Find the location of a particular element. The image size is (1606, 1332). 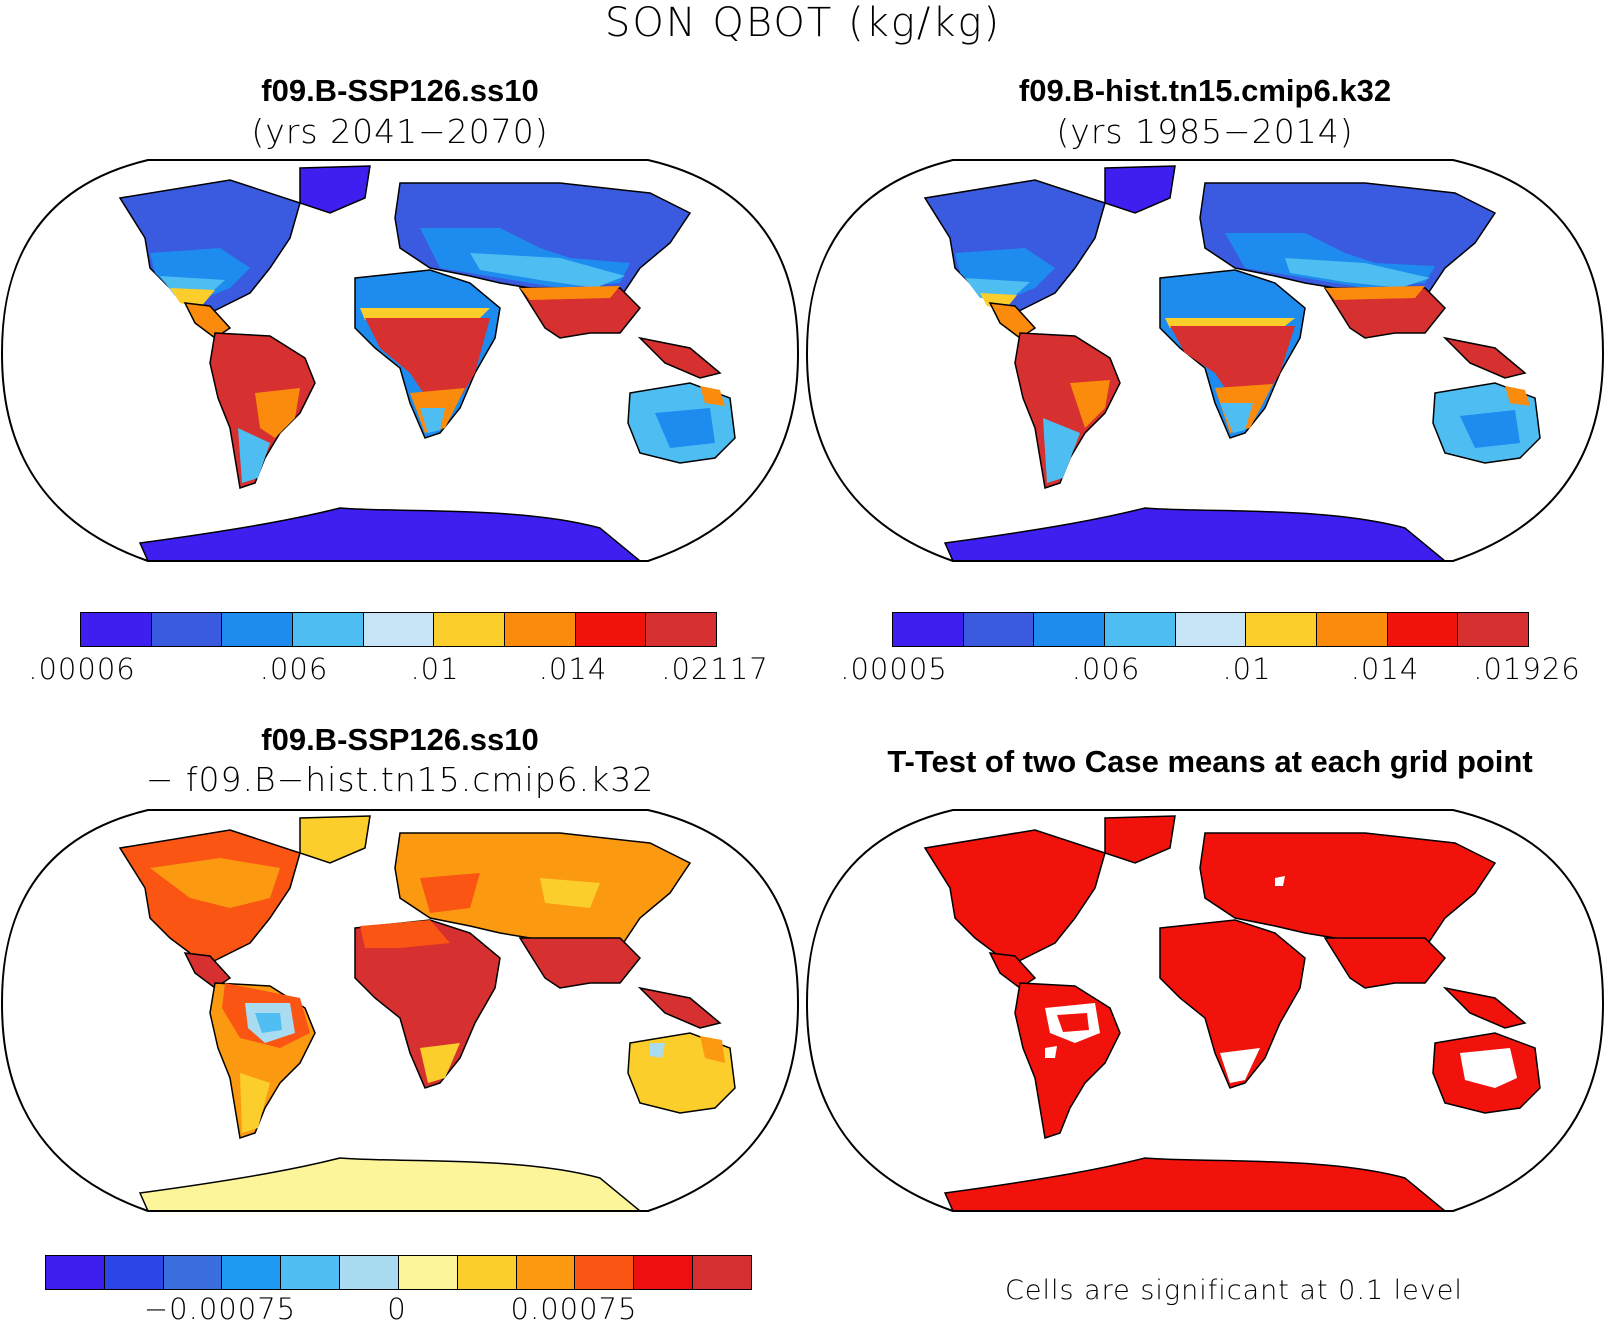

significance-note: Cells are significant at 0.1 level is located at coordinates (1234, 1290).